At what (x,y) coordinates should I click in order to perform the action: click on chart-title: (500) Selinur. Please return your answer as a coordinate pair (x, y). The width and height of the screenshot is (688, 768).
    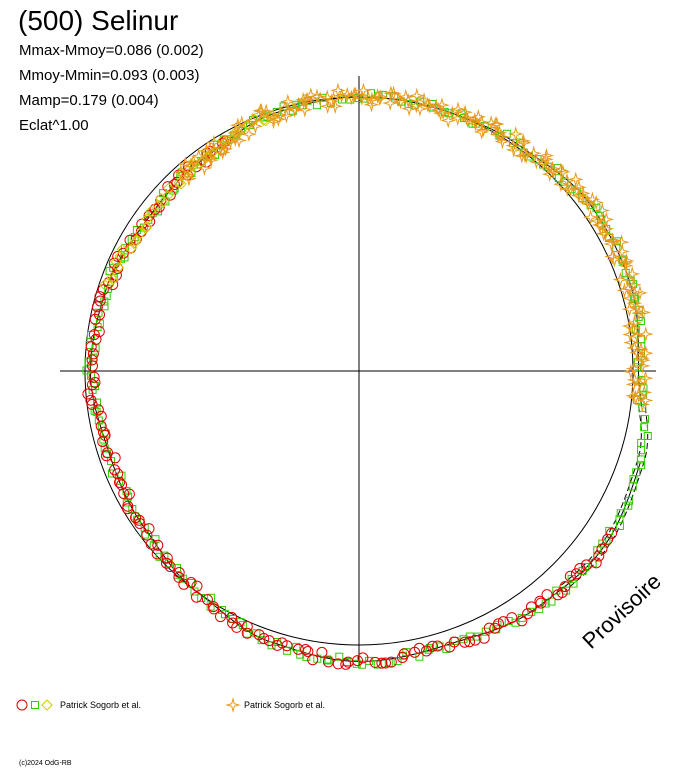
    Looking at the image, I should click on (98, 20).